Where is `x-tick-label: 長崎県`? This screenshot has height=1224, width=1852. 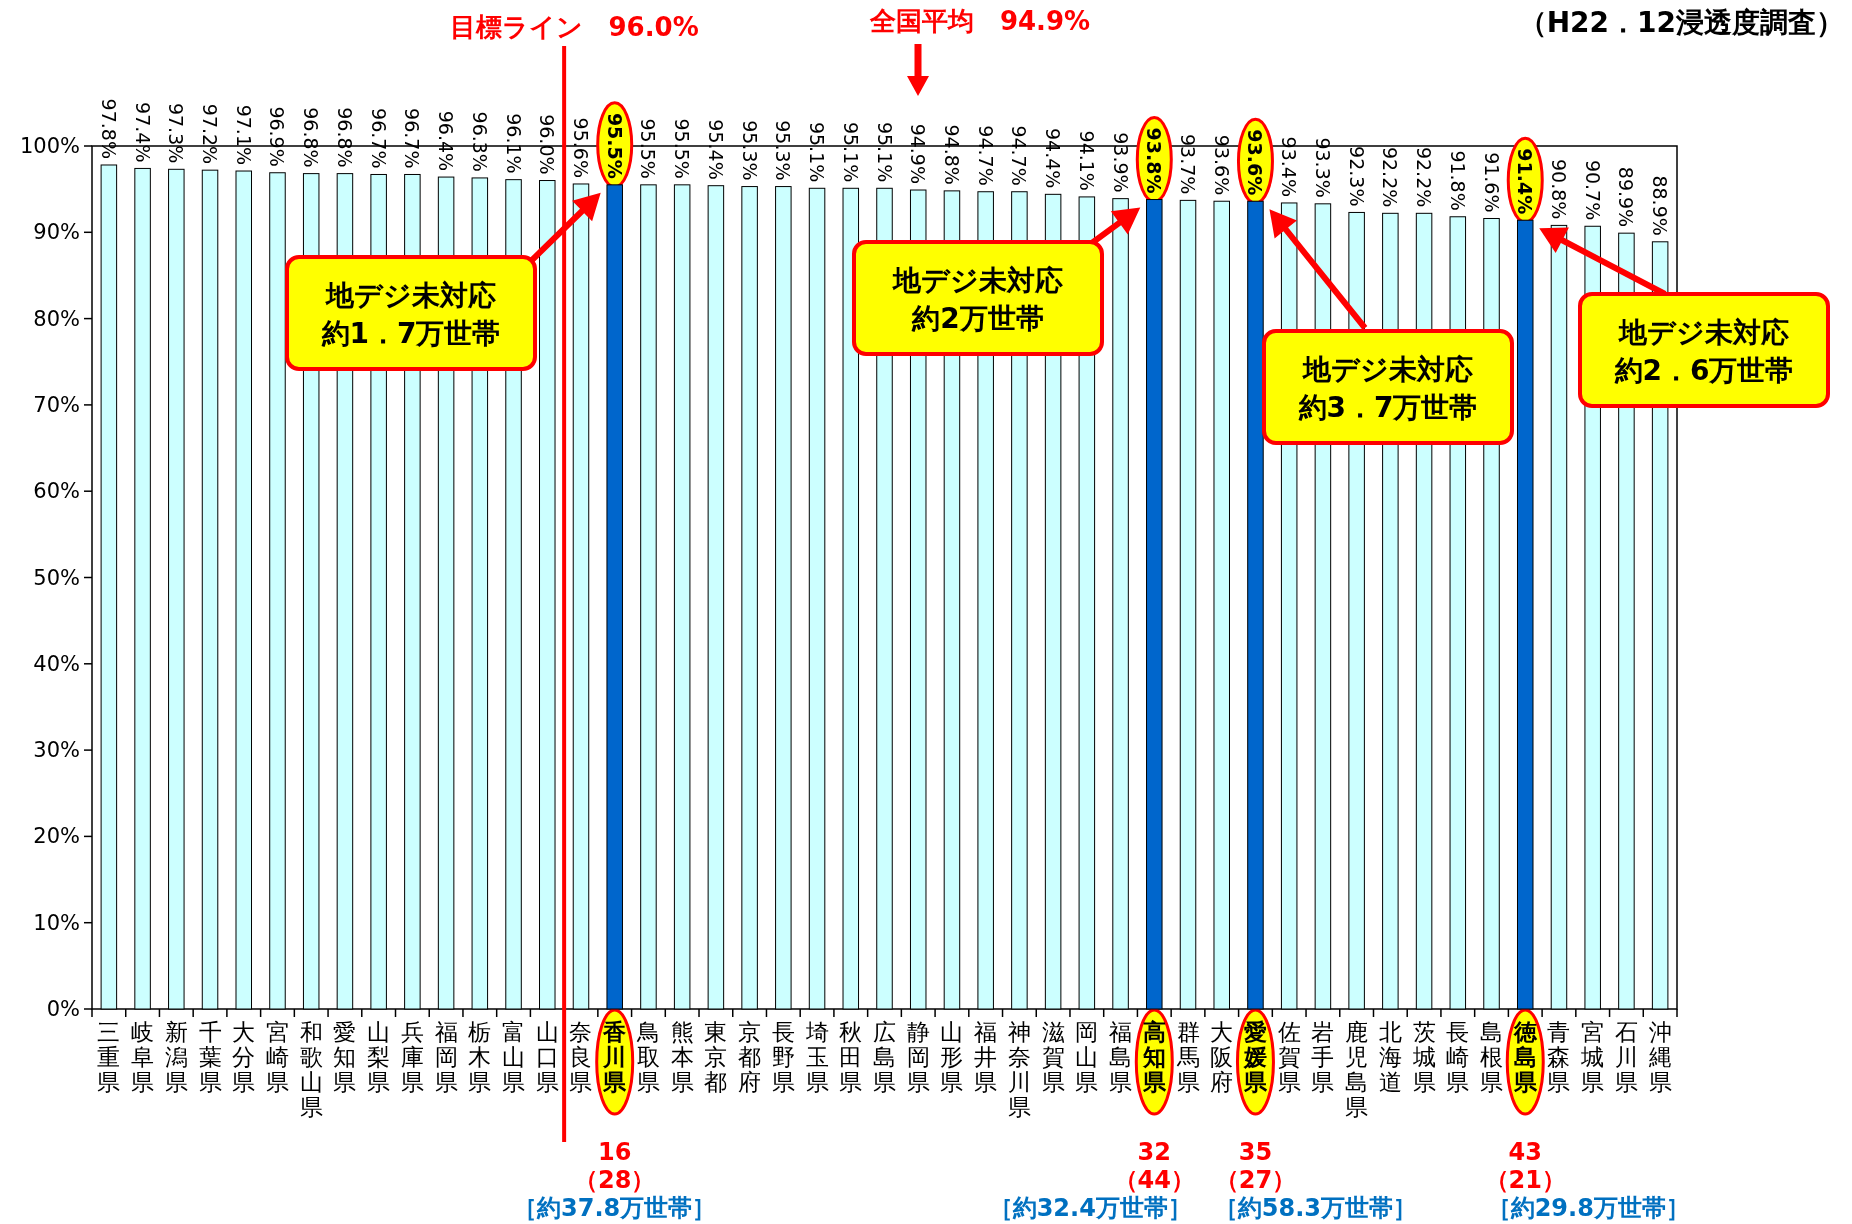
x-tick-label: 長崎県 is located at coordinates (1458, 1057).